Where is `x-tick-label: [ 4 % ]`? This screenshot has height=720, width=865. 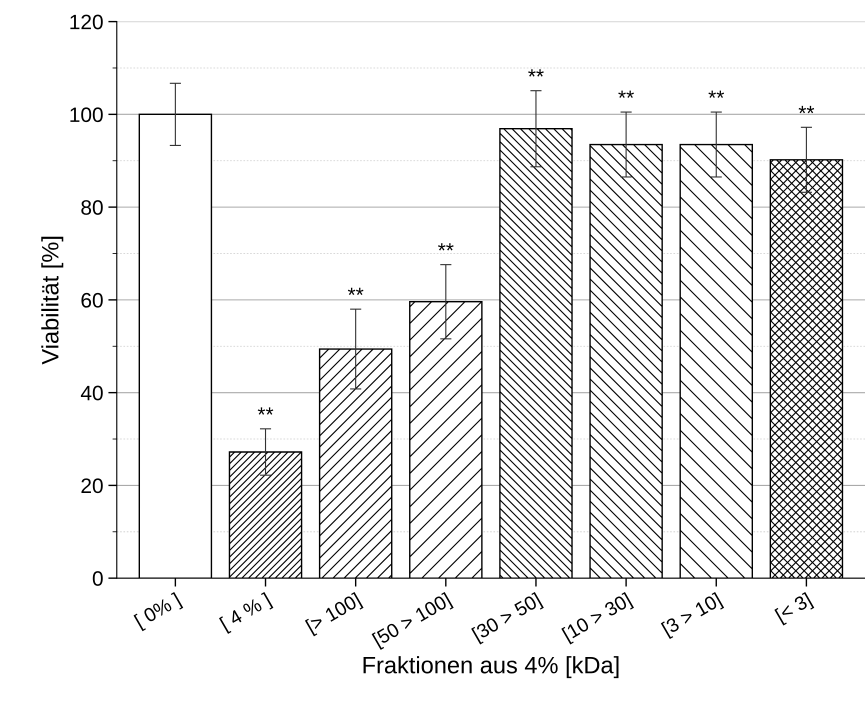 x-tick-label: [ 4 % ] is located at coordinates (246, 613).